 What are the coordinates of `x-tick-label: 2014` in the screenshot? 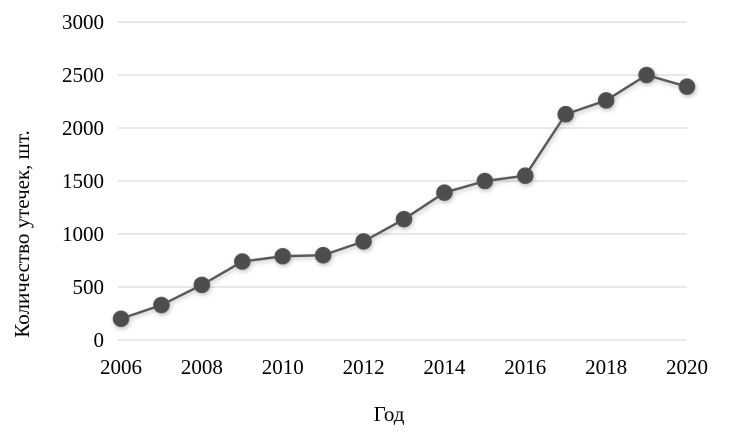 It's located at (444, 367).